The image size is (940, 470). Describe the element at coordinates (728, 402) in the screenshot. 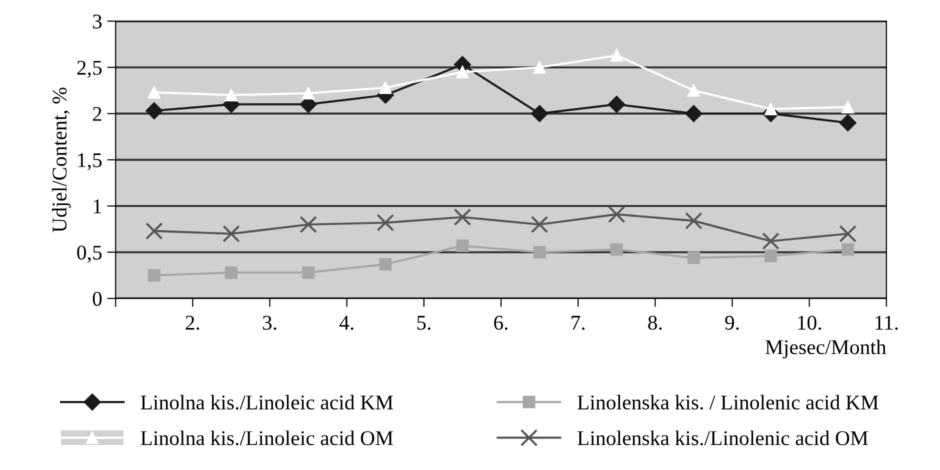

I see `legend-label: Linolenska kis. / Linolenic acid KM` at that location.